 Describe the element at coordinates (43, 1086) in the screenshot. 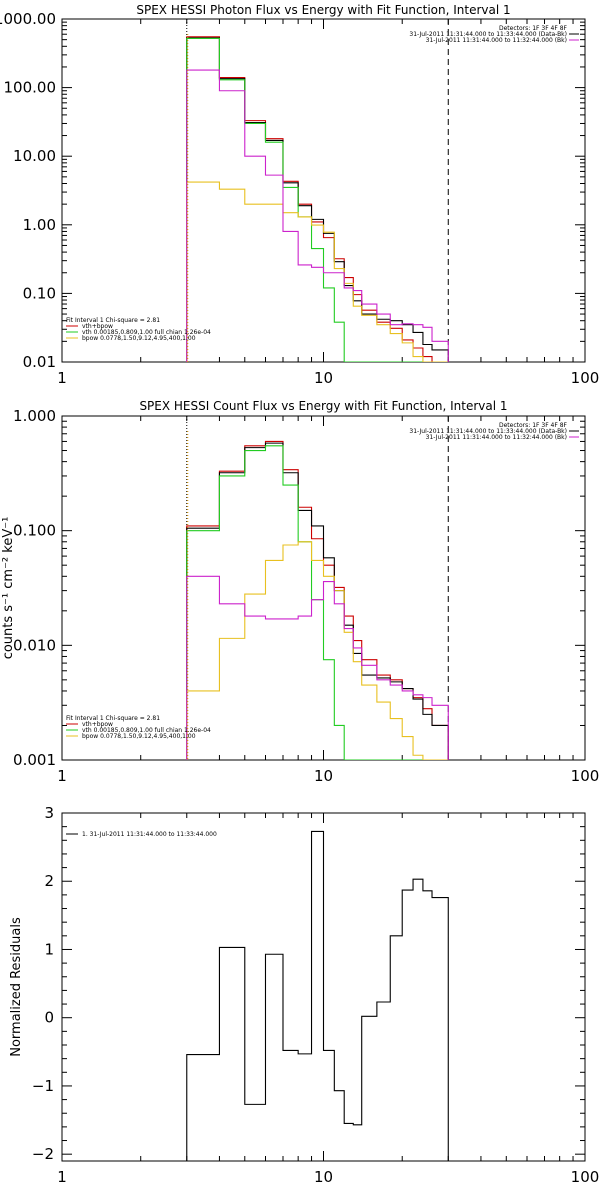

I see `y-tick-label: −1` at that location.